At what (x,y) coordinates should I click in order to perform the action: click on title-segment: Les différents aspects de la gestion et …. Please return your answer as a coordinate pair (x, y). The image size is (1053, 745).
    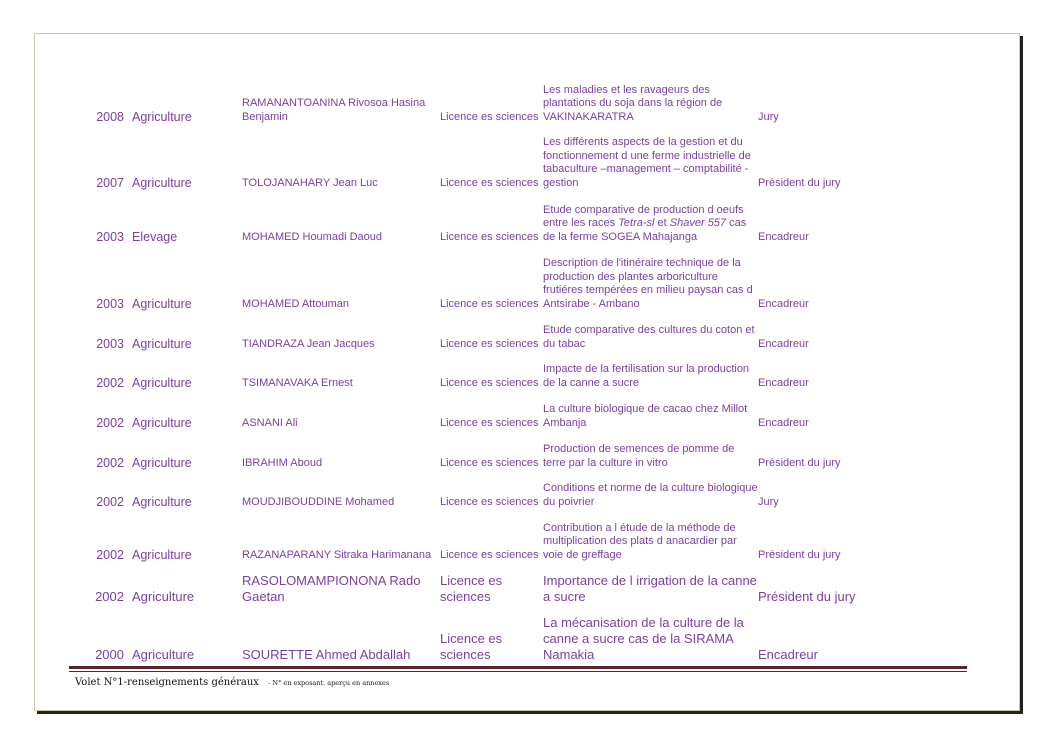
    Looking at the image, I should click on (647, 162).